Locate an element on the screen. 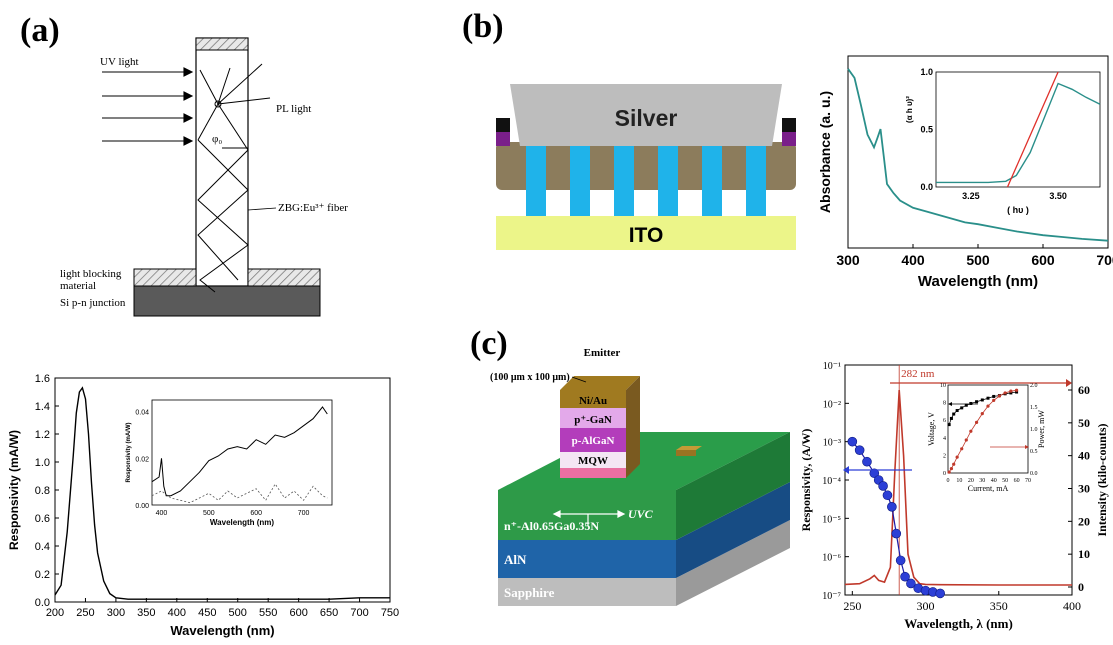  y2-tick-label: 50 is located at coordinates (1084, 423).